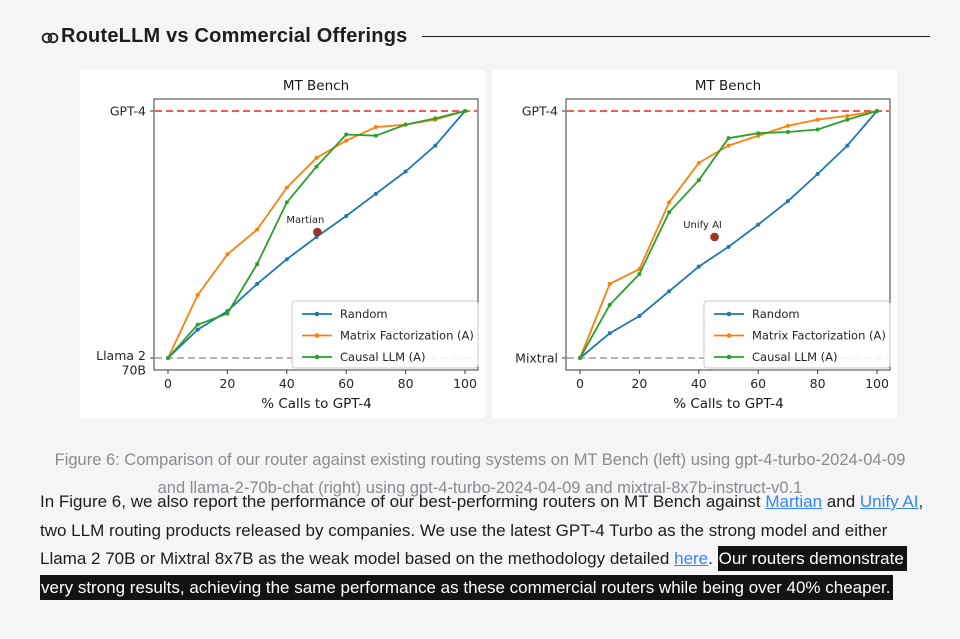 The image size is (960, 639). I want to click on here-link: here, so click(691, 558).